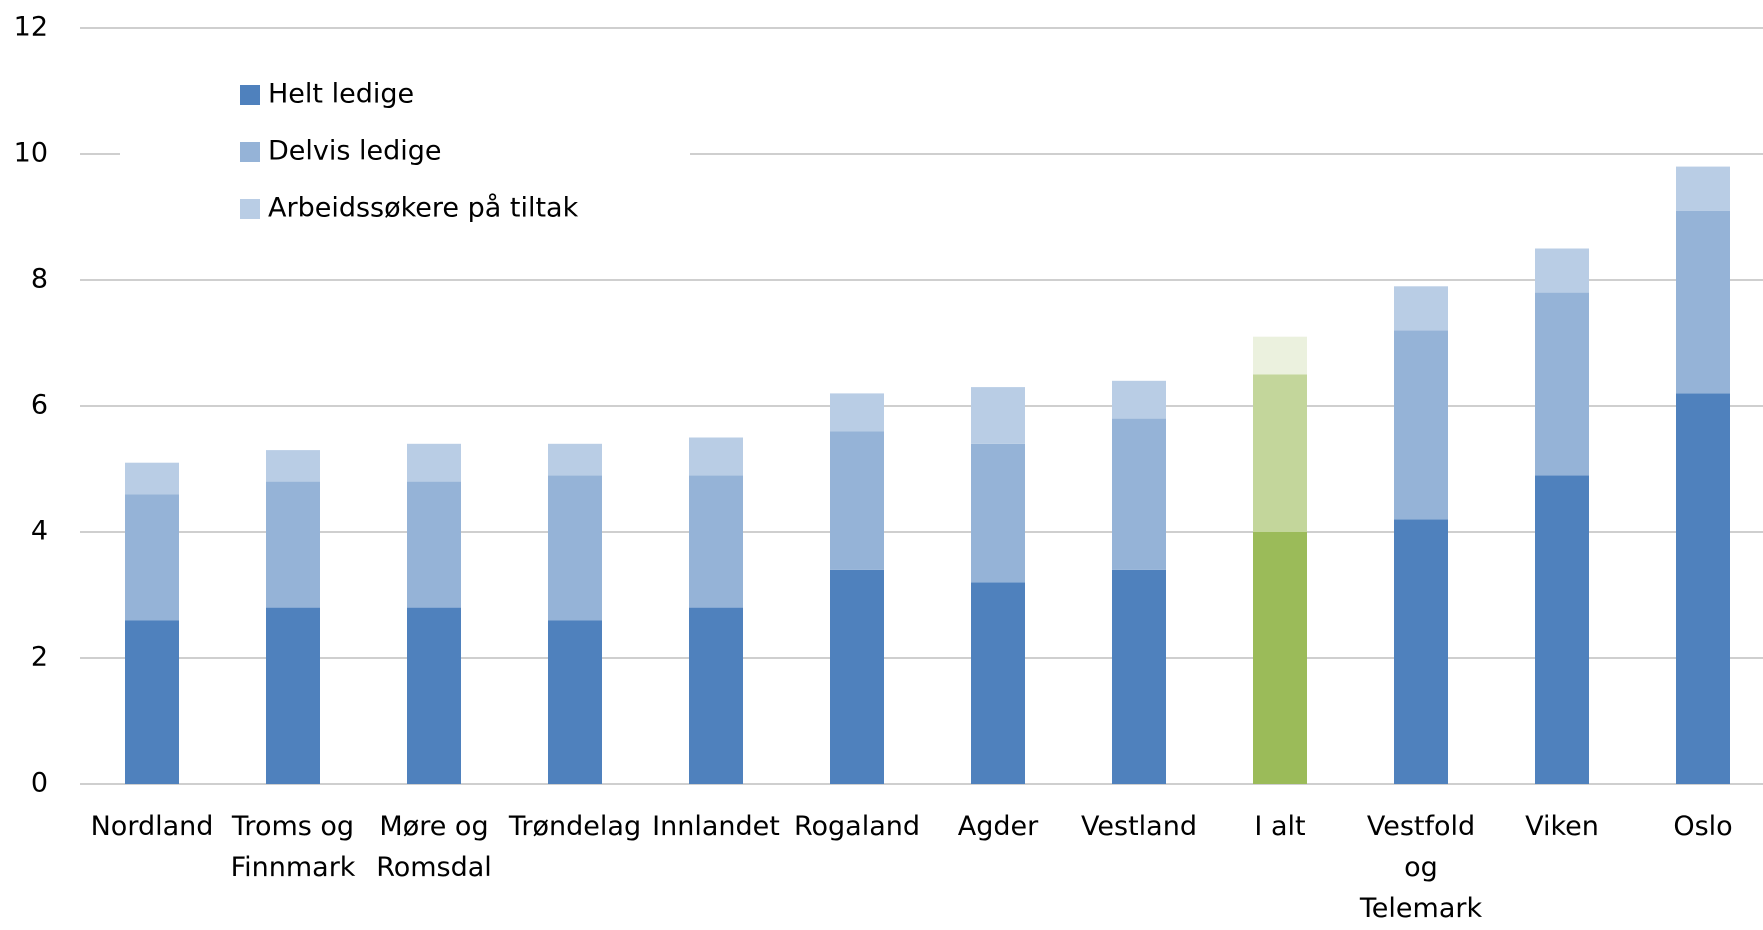  I want to click on legend-label: Delvis ledige, so click(355, 151).